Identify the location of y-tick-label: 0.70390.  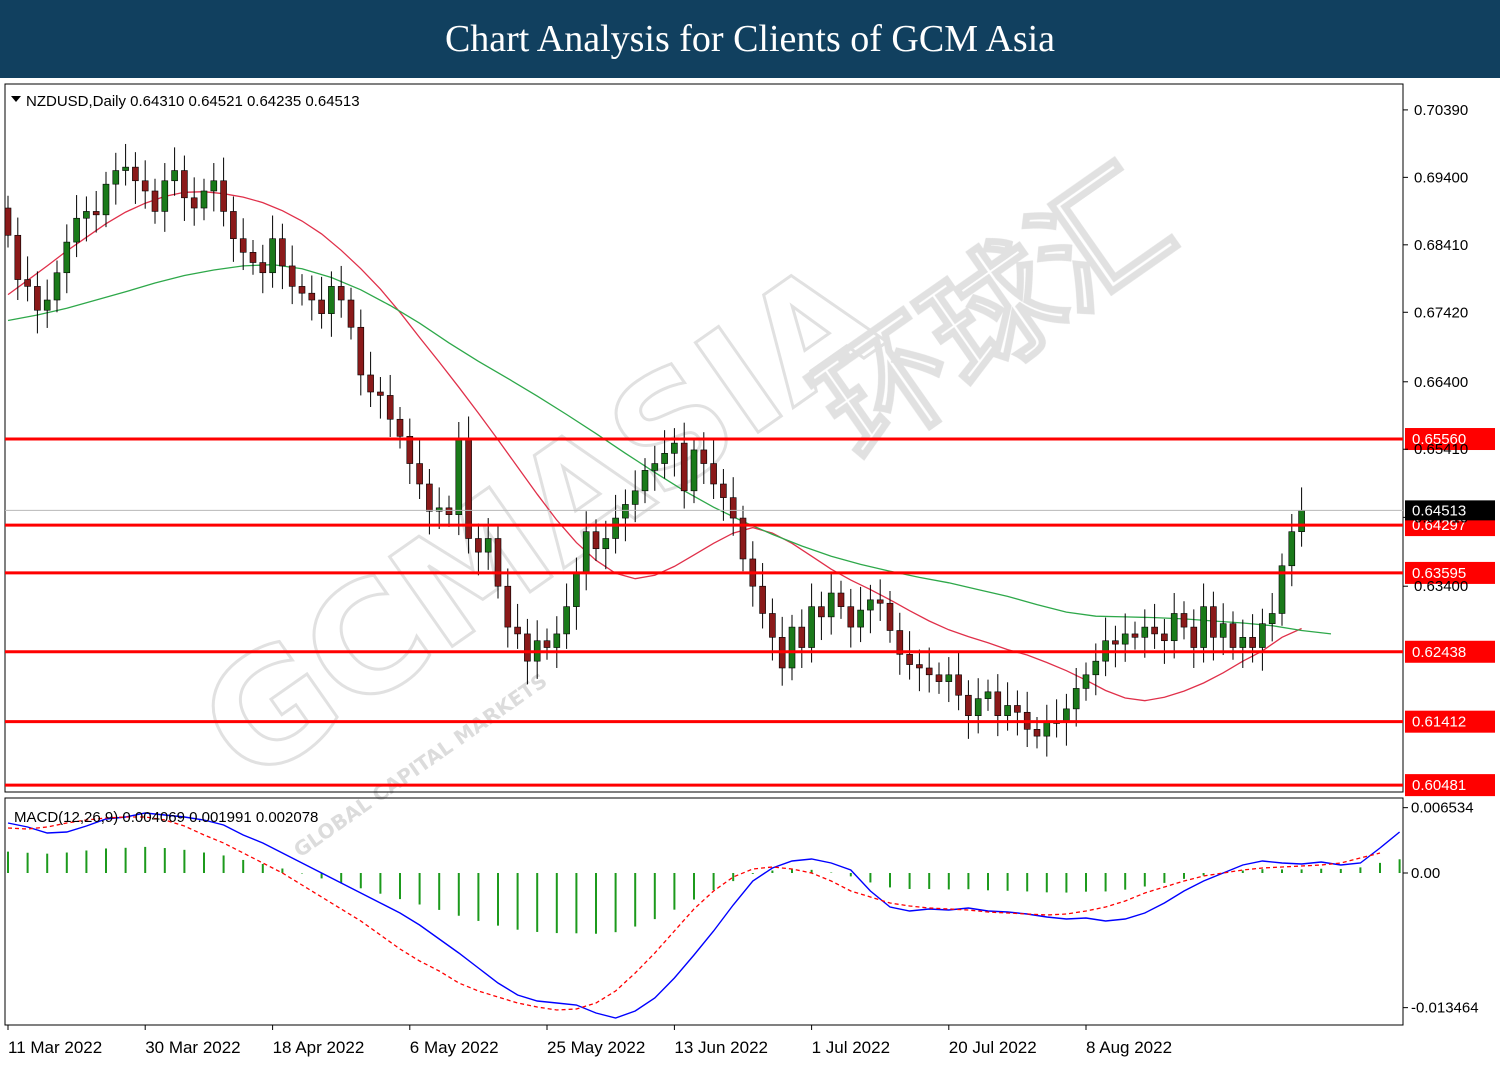
(1441, 110).